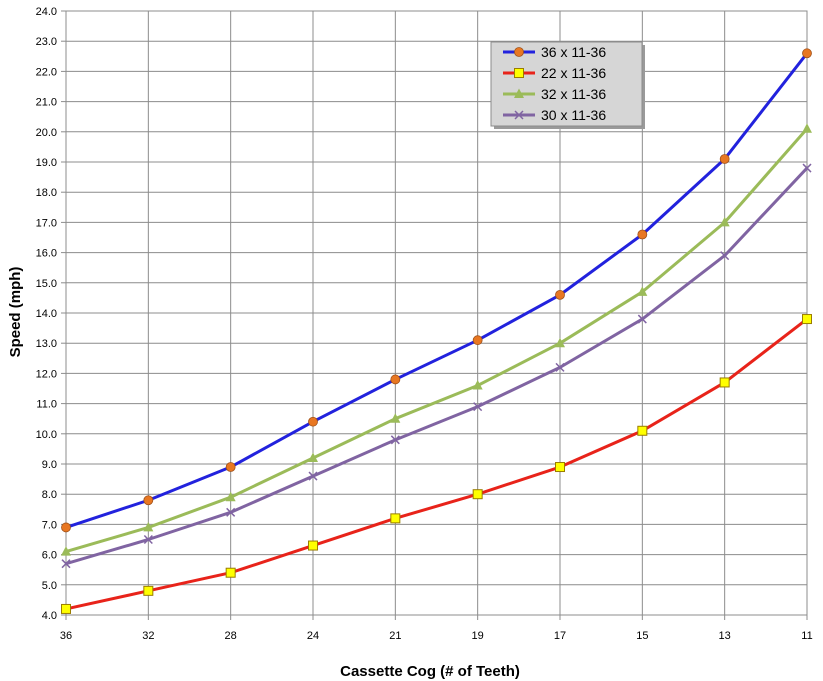 This screenshot has height=681, width=823. What do you see at coordinates (46, 12) in the screenshot?
I see `y-tick-label: 24.0` at bounding box center [46, 12].